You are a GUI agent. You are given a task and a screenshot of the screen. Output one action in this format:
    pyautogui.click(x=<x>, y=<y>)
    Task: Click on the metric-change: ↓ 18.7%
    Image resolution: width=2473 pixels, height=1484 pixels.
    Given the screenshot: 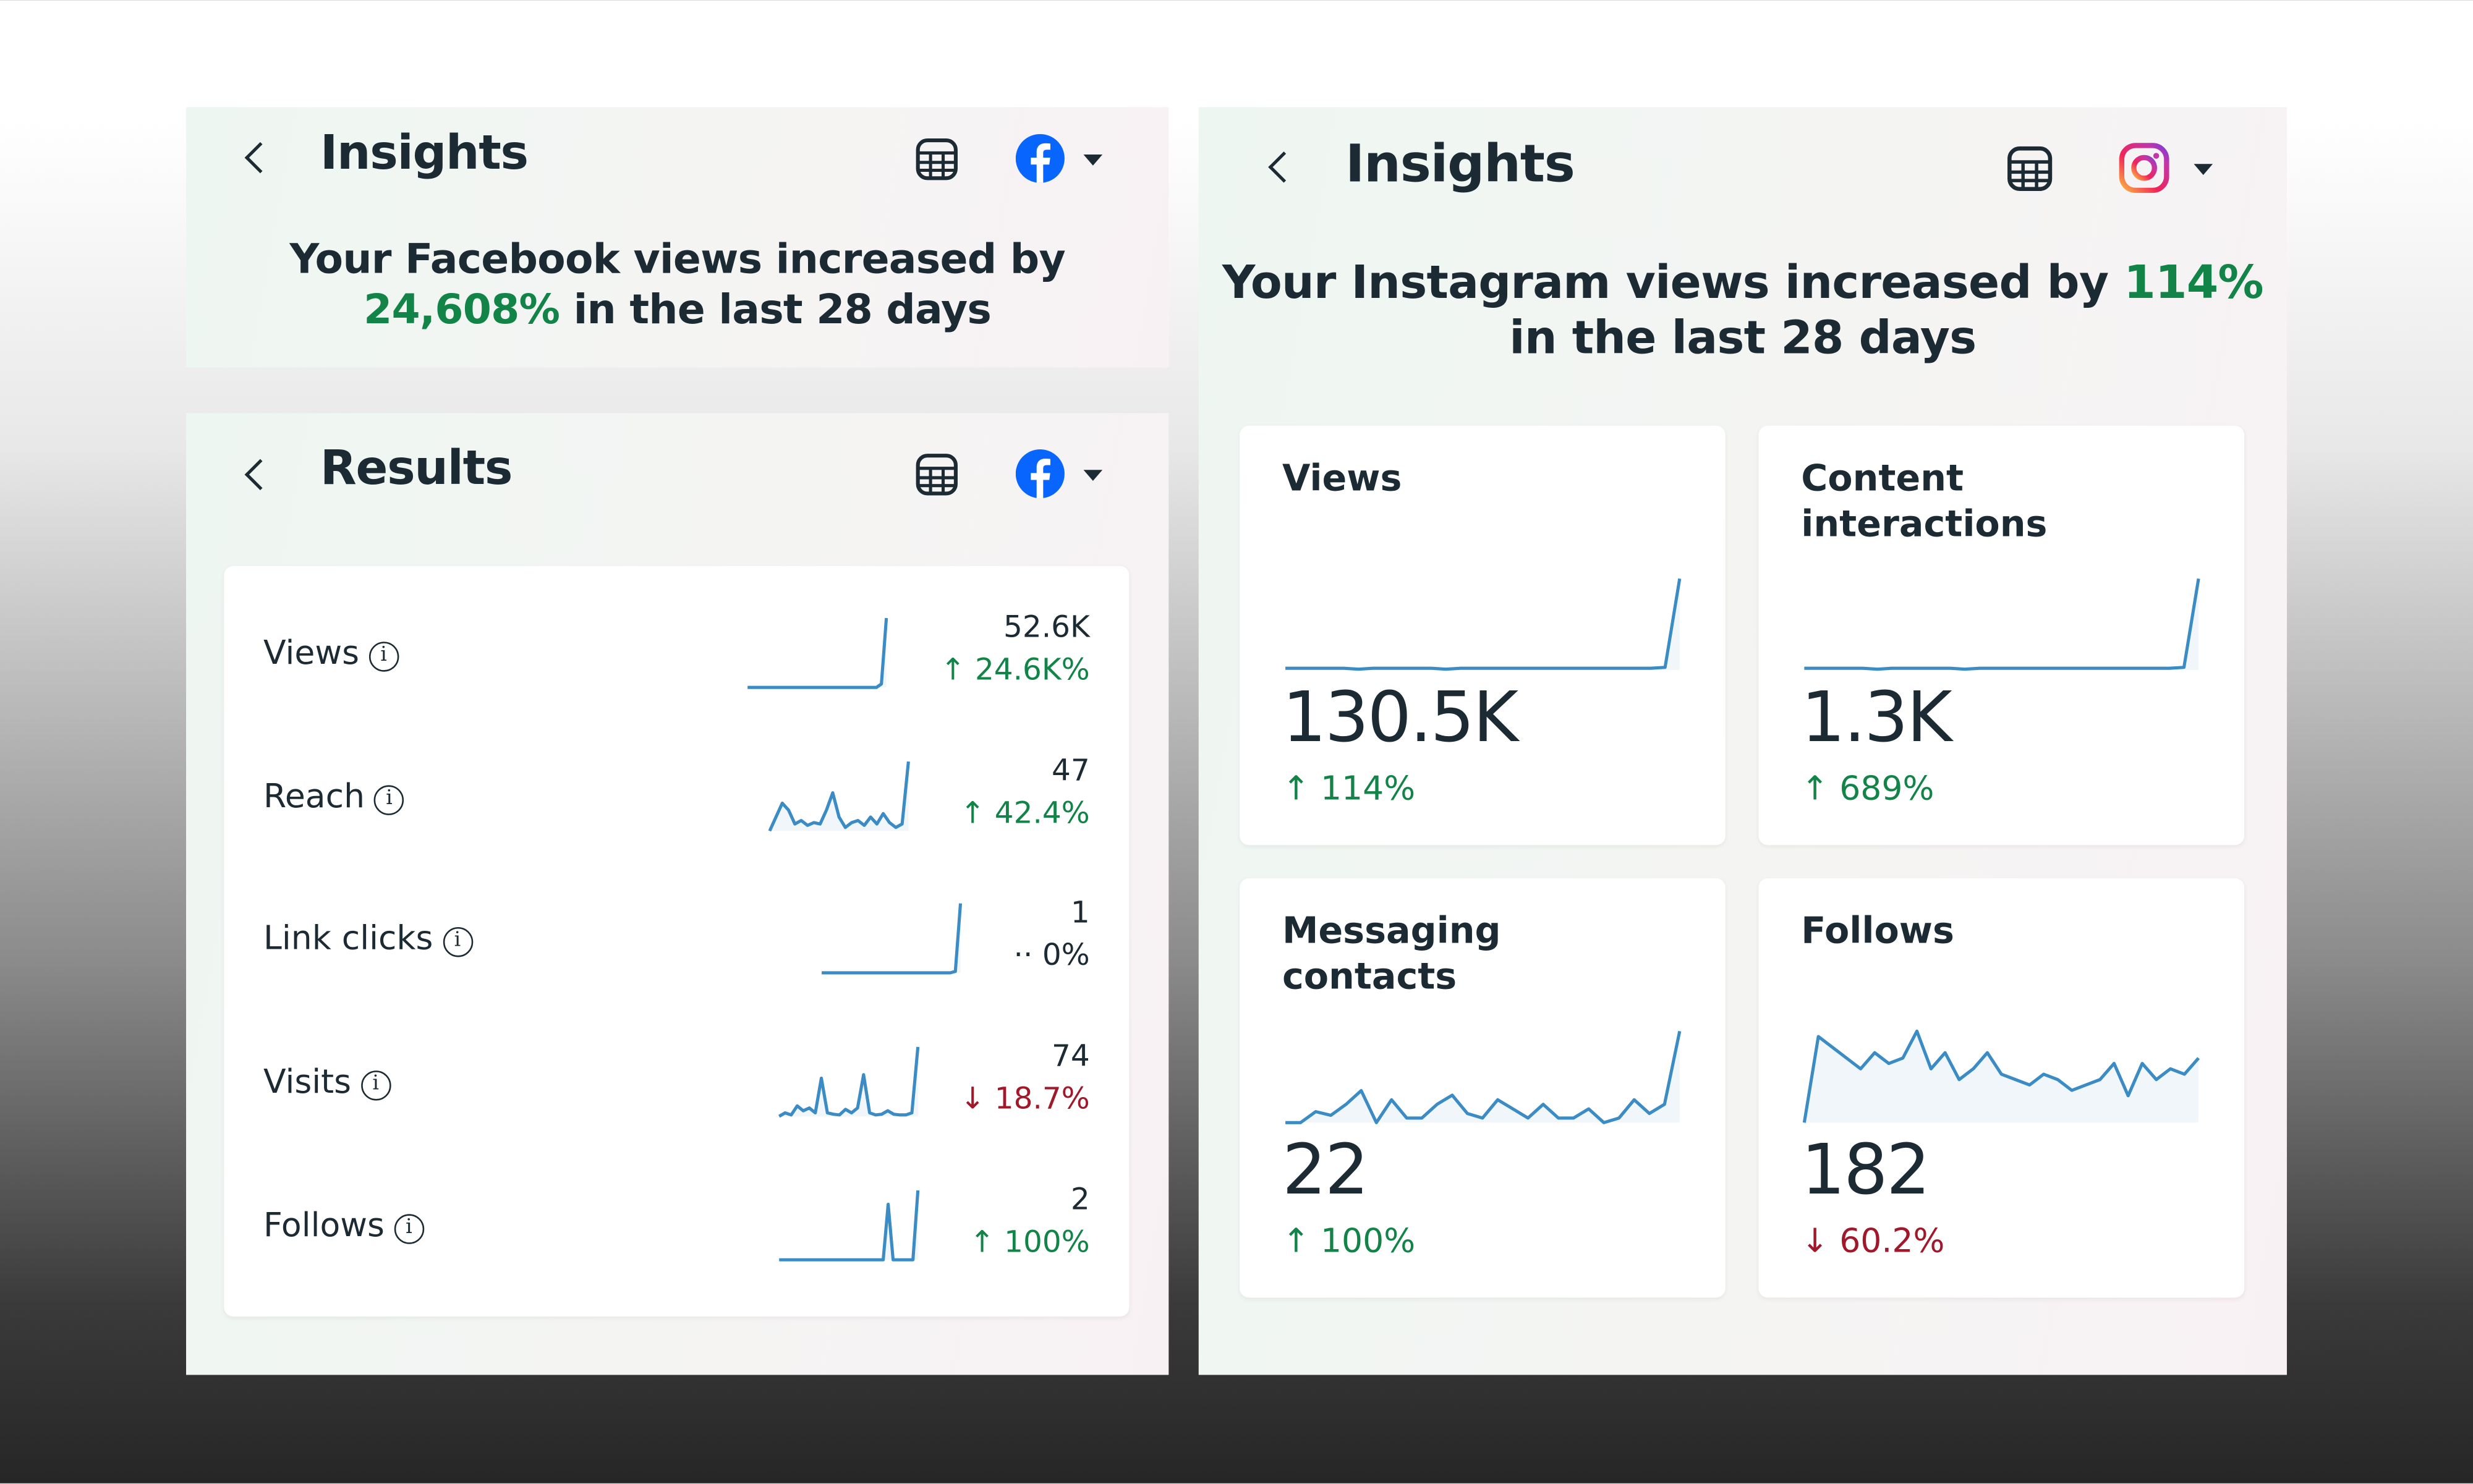 What is the action you would take?
    pyautogui.click(x=1025, y=1099)
    